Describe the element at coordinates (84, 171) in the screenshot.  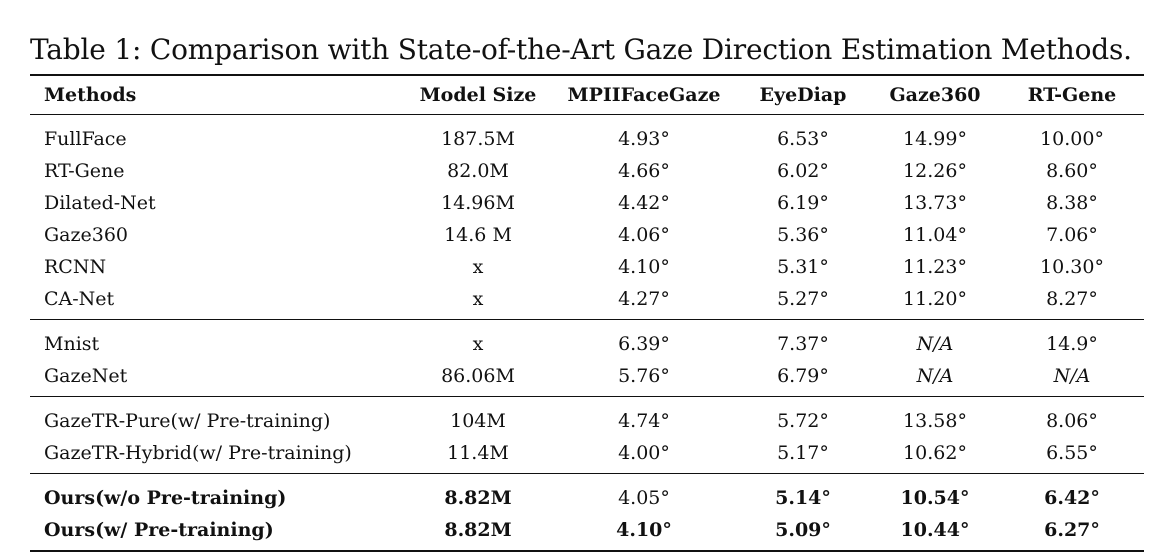
I see `cell-method: RT-Gene` at that location.